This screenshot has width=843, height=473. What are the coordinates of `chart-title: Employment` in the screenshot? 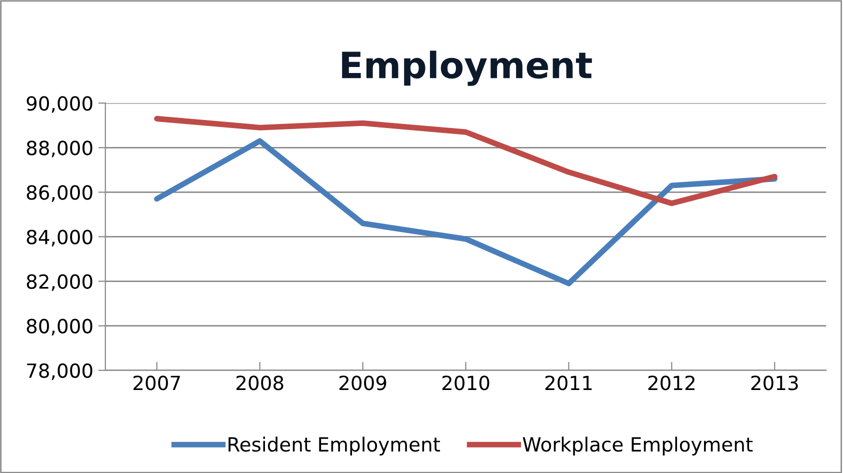 It's located at (467, 68).